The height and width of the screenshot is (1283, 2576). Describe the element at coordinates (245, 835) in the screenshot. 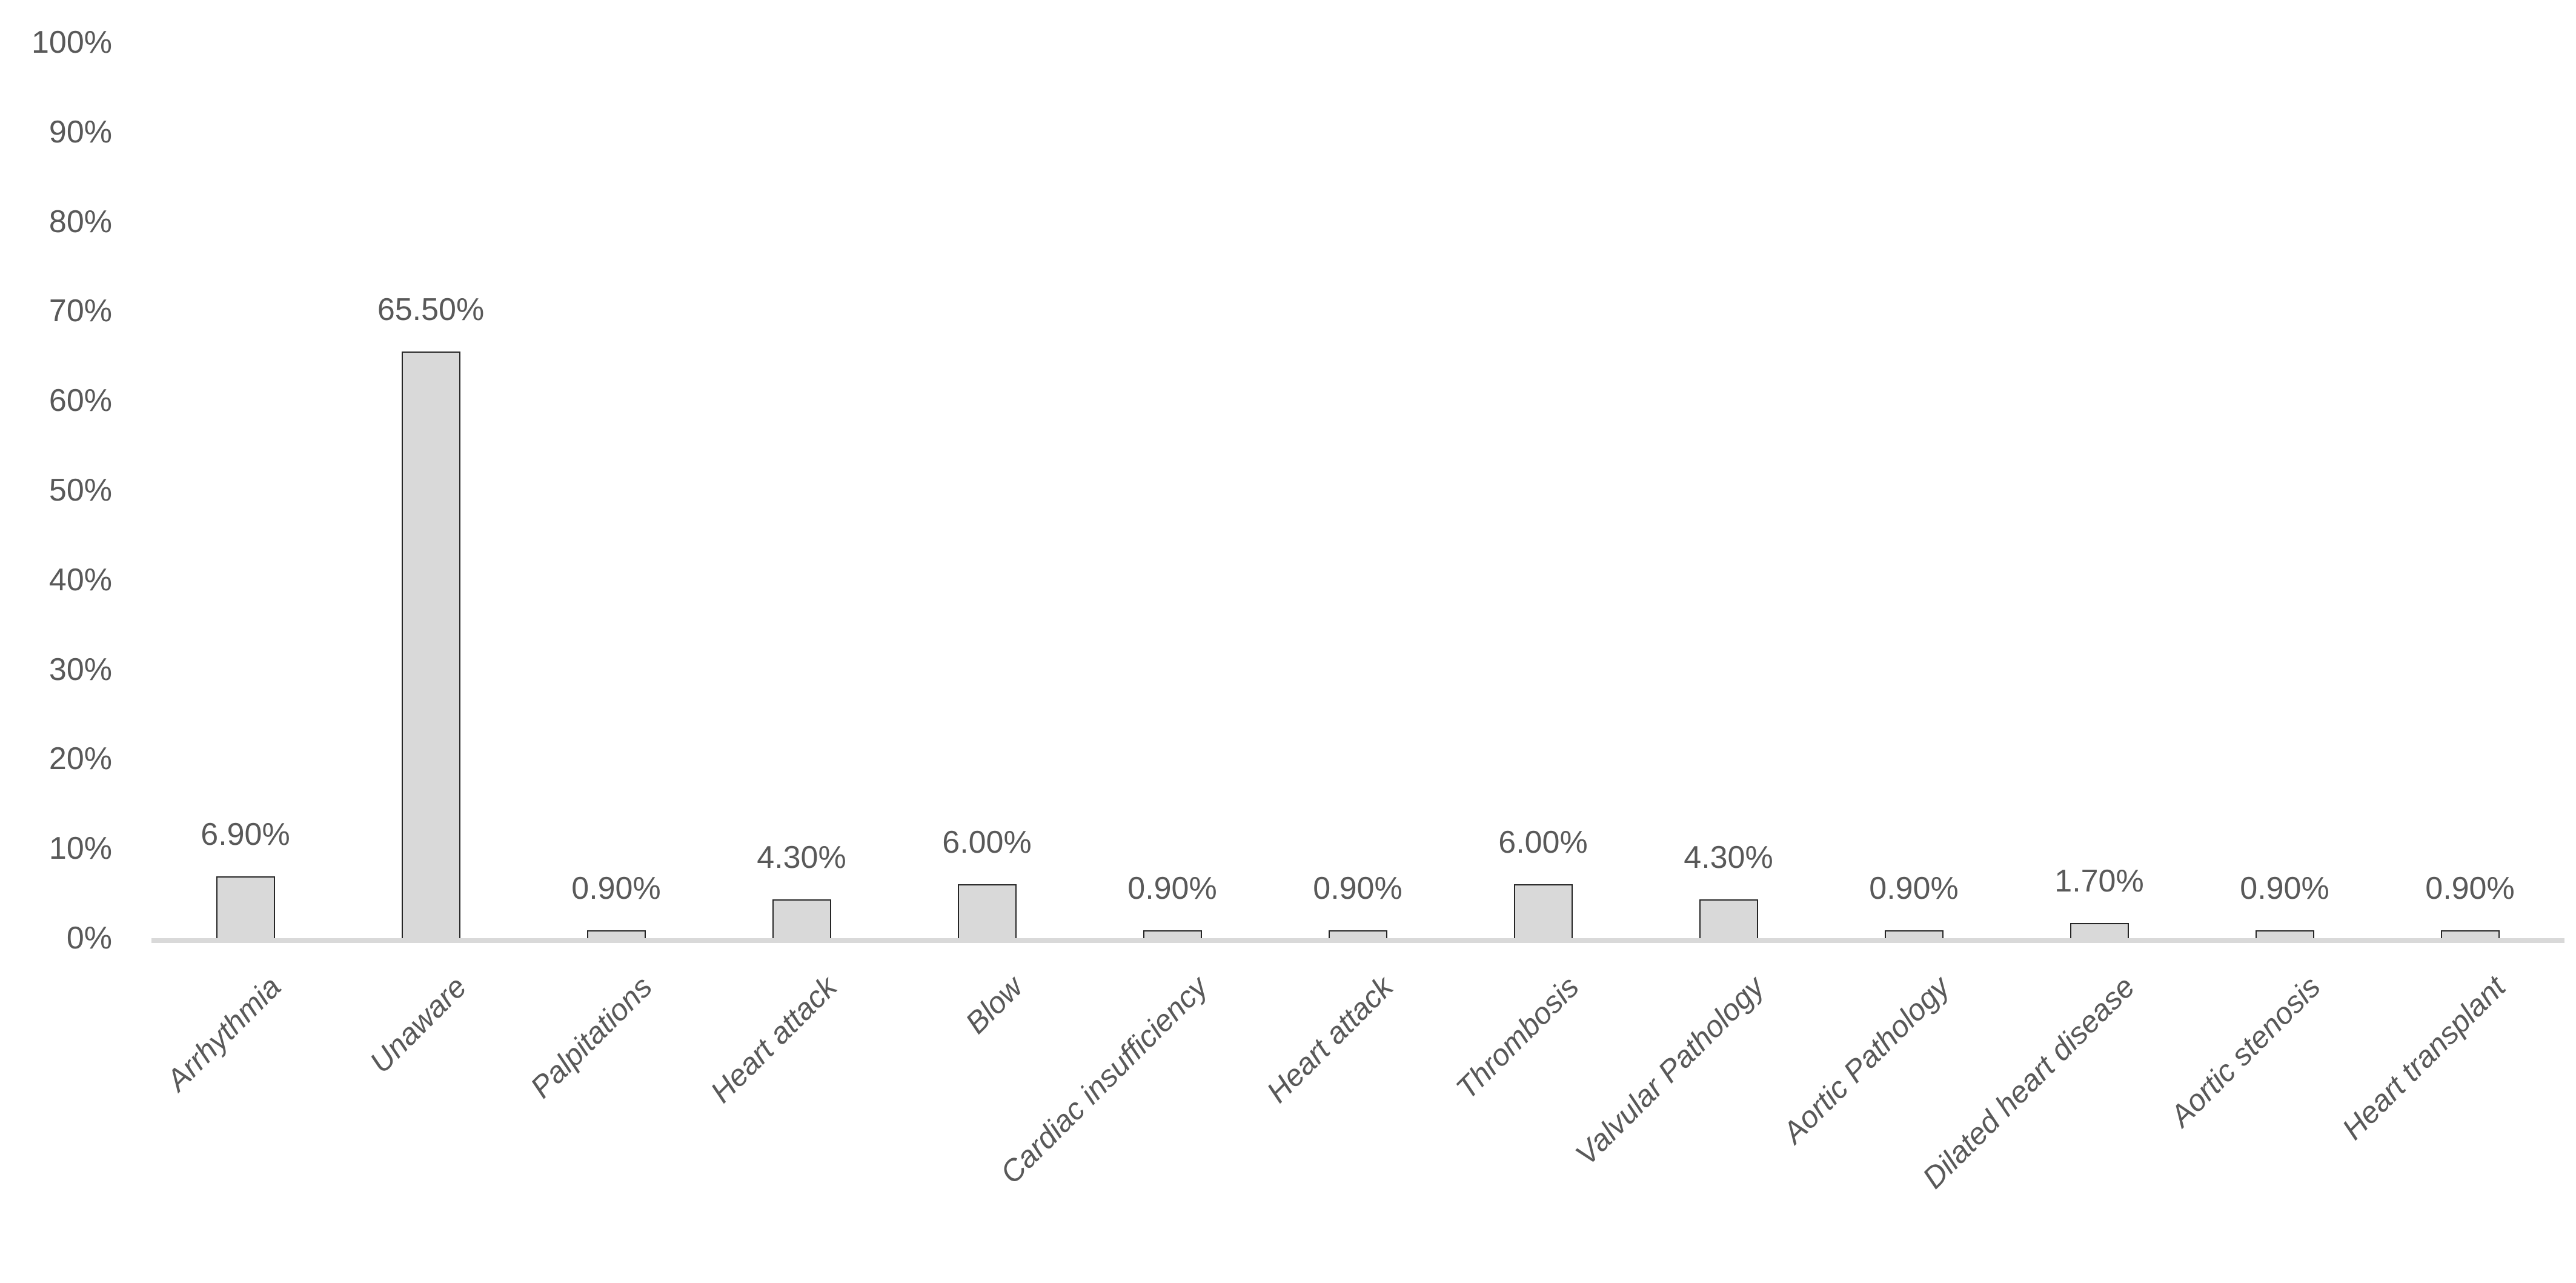

I see `bar-value-label: 6.90%` at that location.